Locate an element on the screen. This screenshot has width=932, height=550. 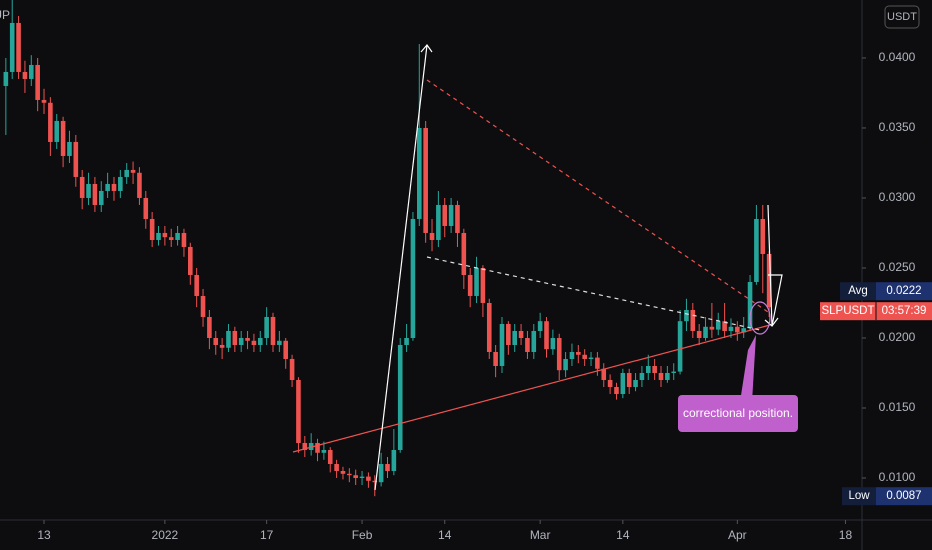
x-tick-label: 2022 is located at coordinates (165, 535).